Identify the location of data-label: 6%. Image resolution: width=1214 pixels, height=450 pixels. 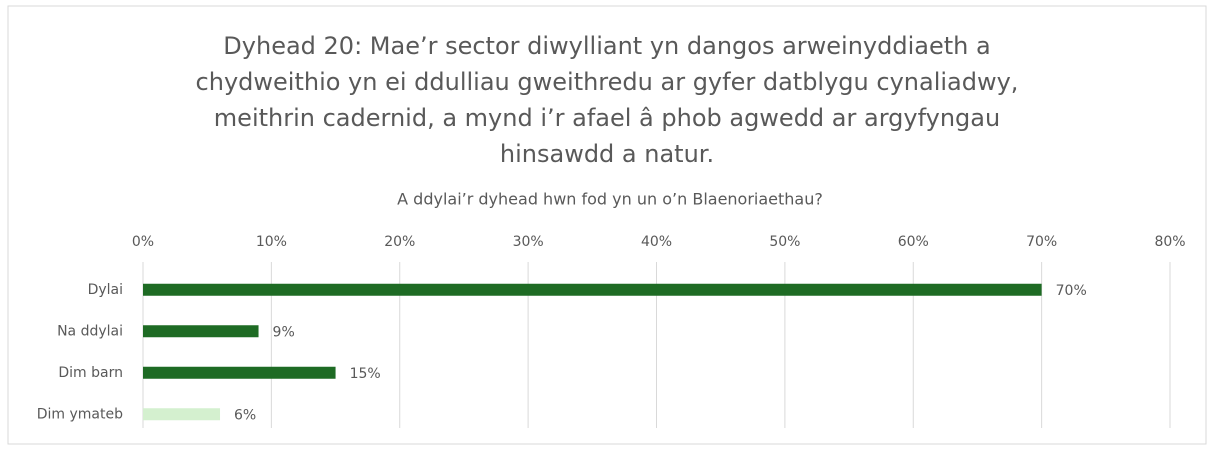
(245, 415).